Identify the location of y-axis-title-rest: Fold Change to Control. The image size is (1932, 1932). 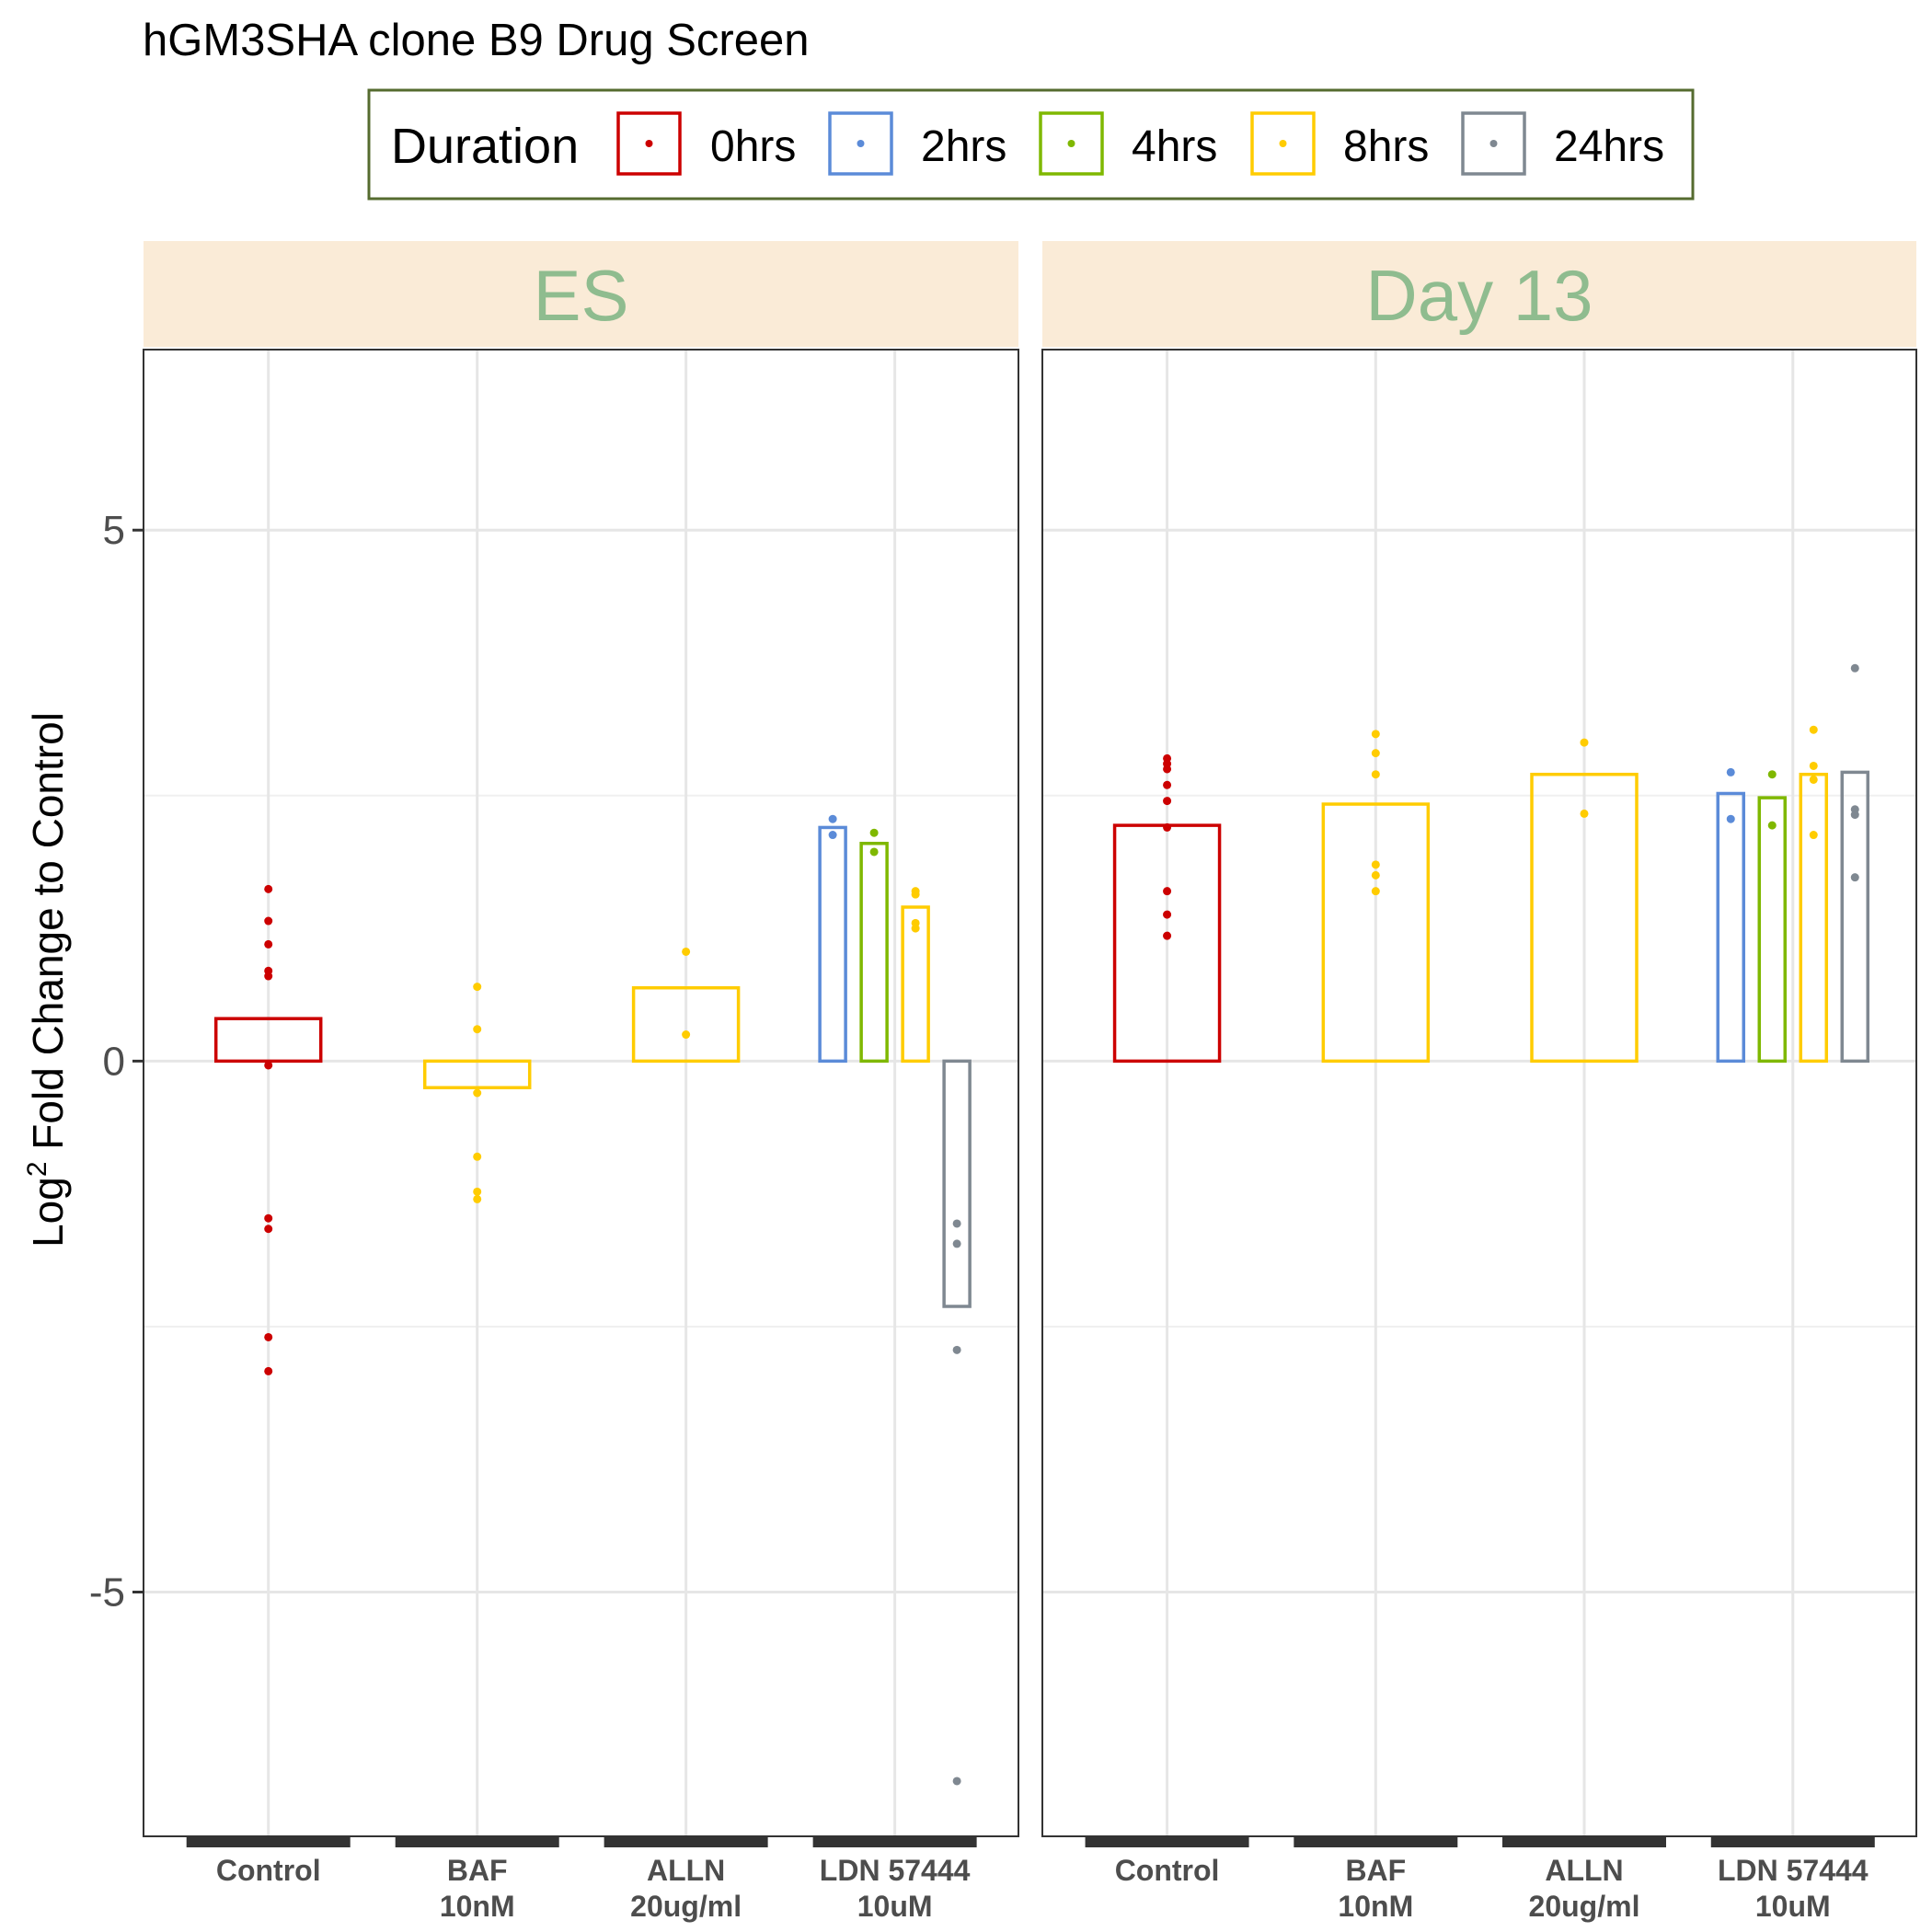
(48, 936).